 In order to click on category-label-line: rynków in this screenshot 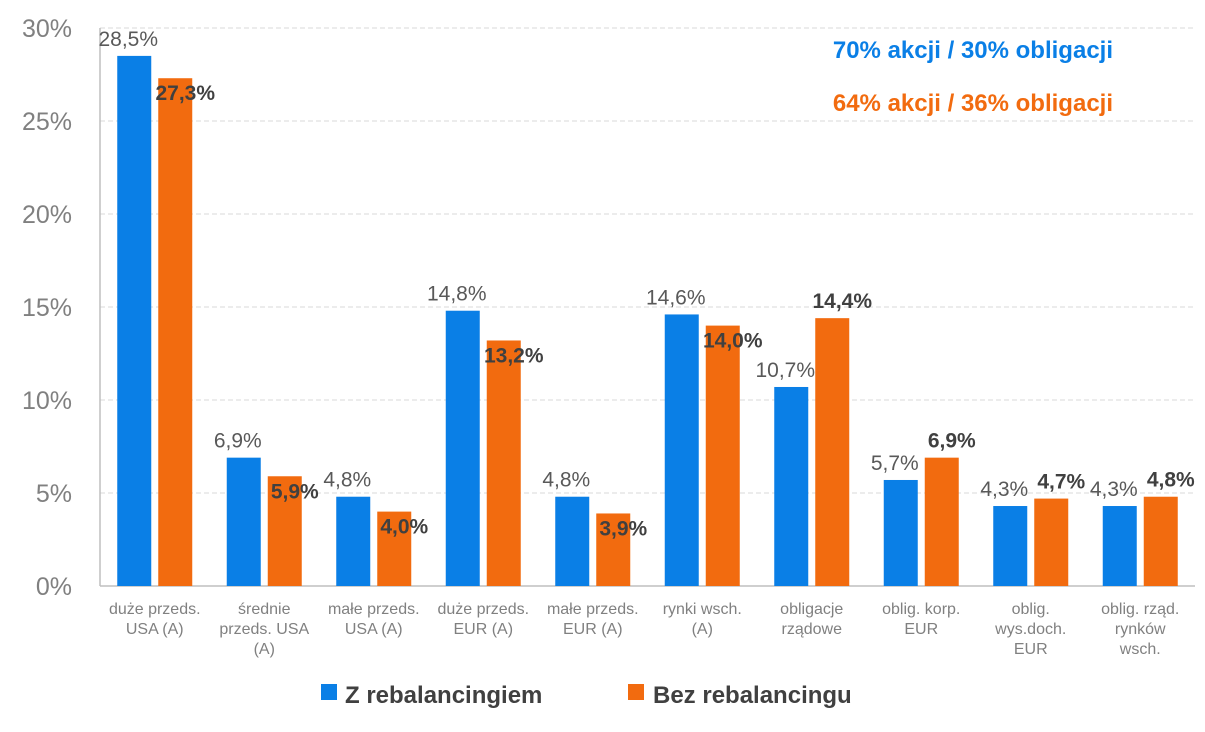, I will do `click(1140, 629)`.